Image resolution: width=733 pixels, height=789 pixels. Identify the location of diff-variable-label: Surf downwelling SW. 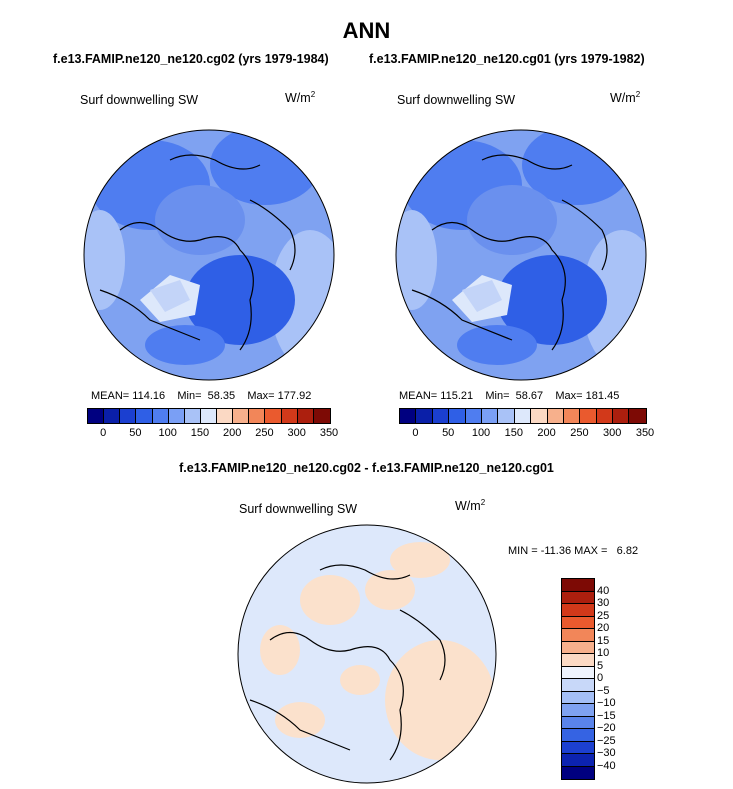
(298, 509).